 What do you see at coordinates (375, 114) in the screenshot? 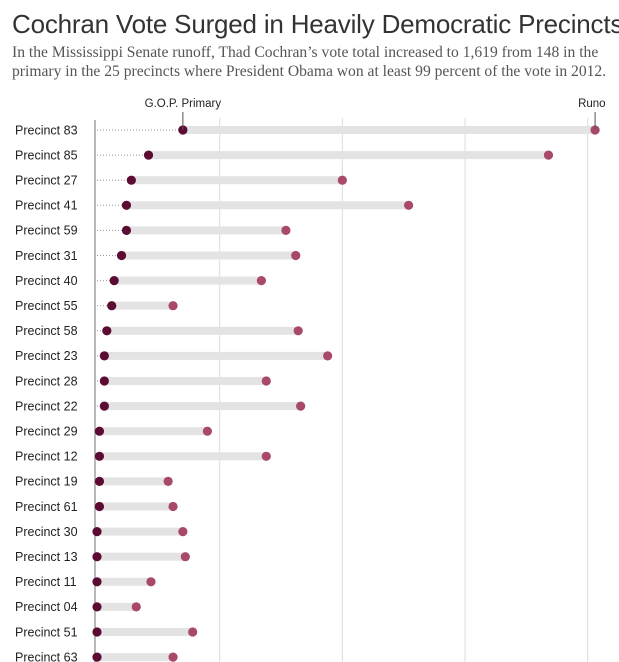
I see `legend-layer: G.O.P. Primary Runo` at bounding box center [375, 114].